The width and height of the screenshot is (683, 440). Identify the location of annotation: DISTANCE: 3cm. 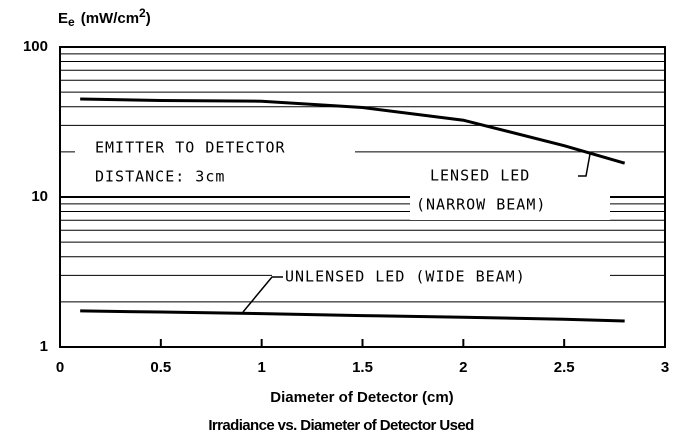
(160, 177).